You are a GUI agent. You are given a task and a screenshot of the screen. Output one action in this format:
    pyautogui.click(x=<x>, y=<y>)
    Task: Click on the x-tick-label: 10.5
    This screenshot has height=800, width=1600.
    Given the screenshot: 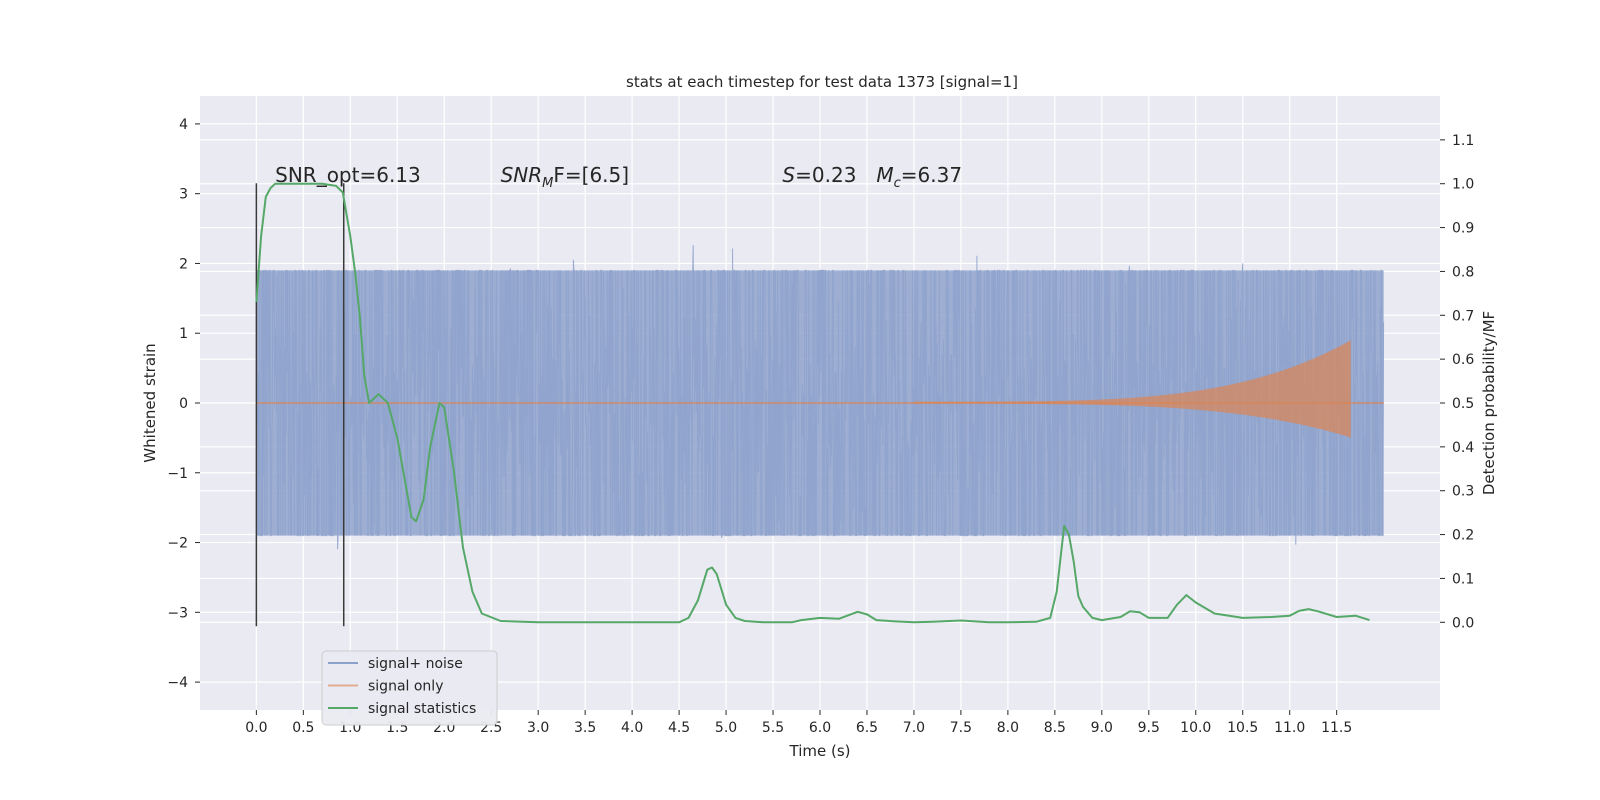 What is the action you would take?
    pyautogui.click(x=1242, y=728)
    